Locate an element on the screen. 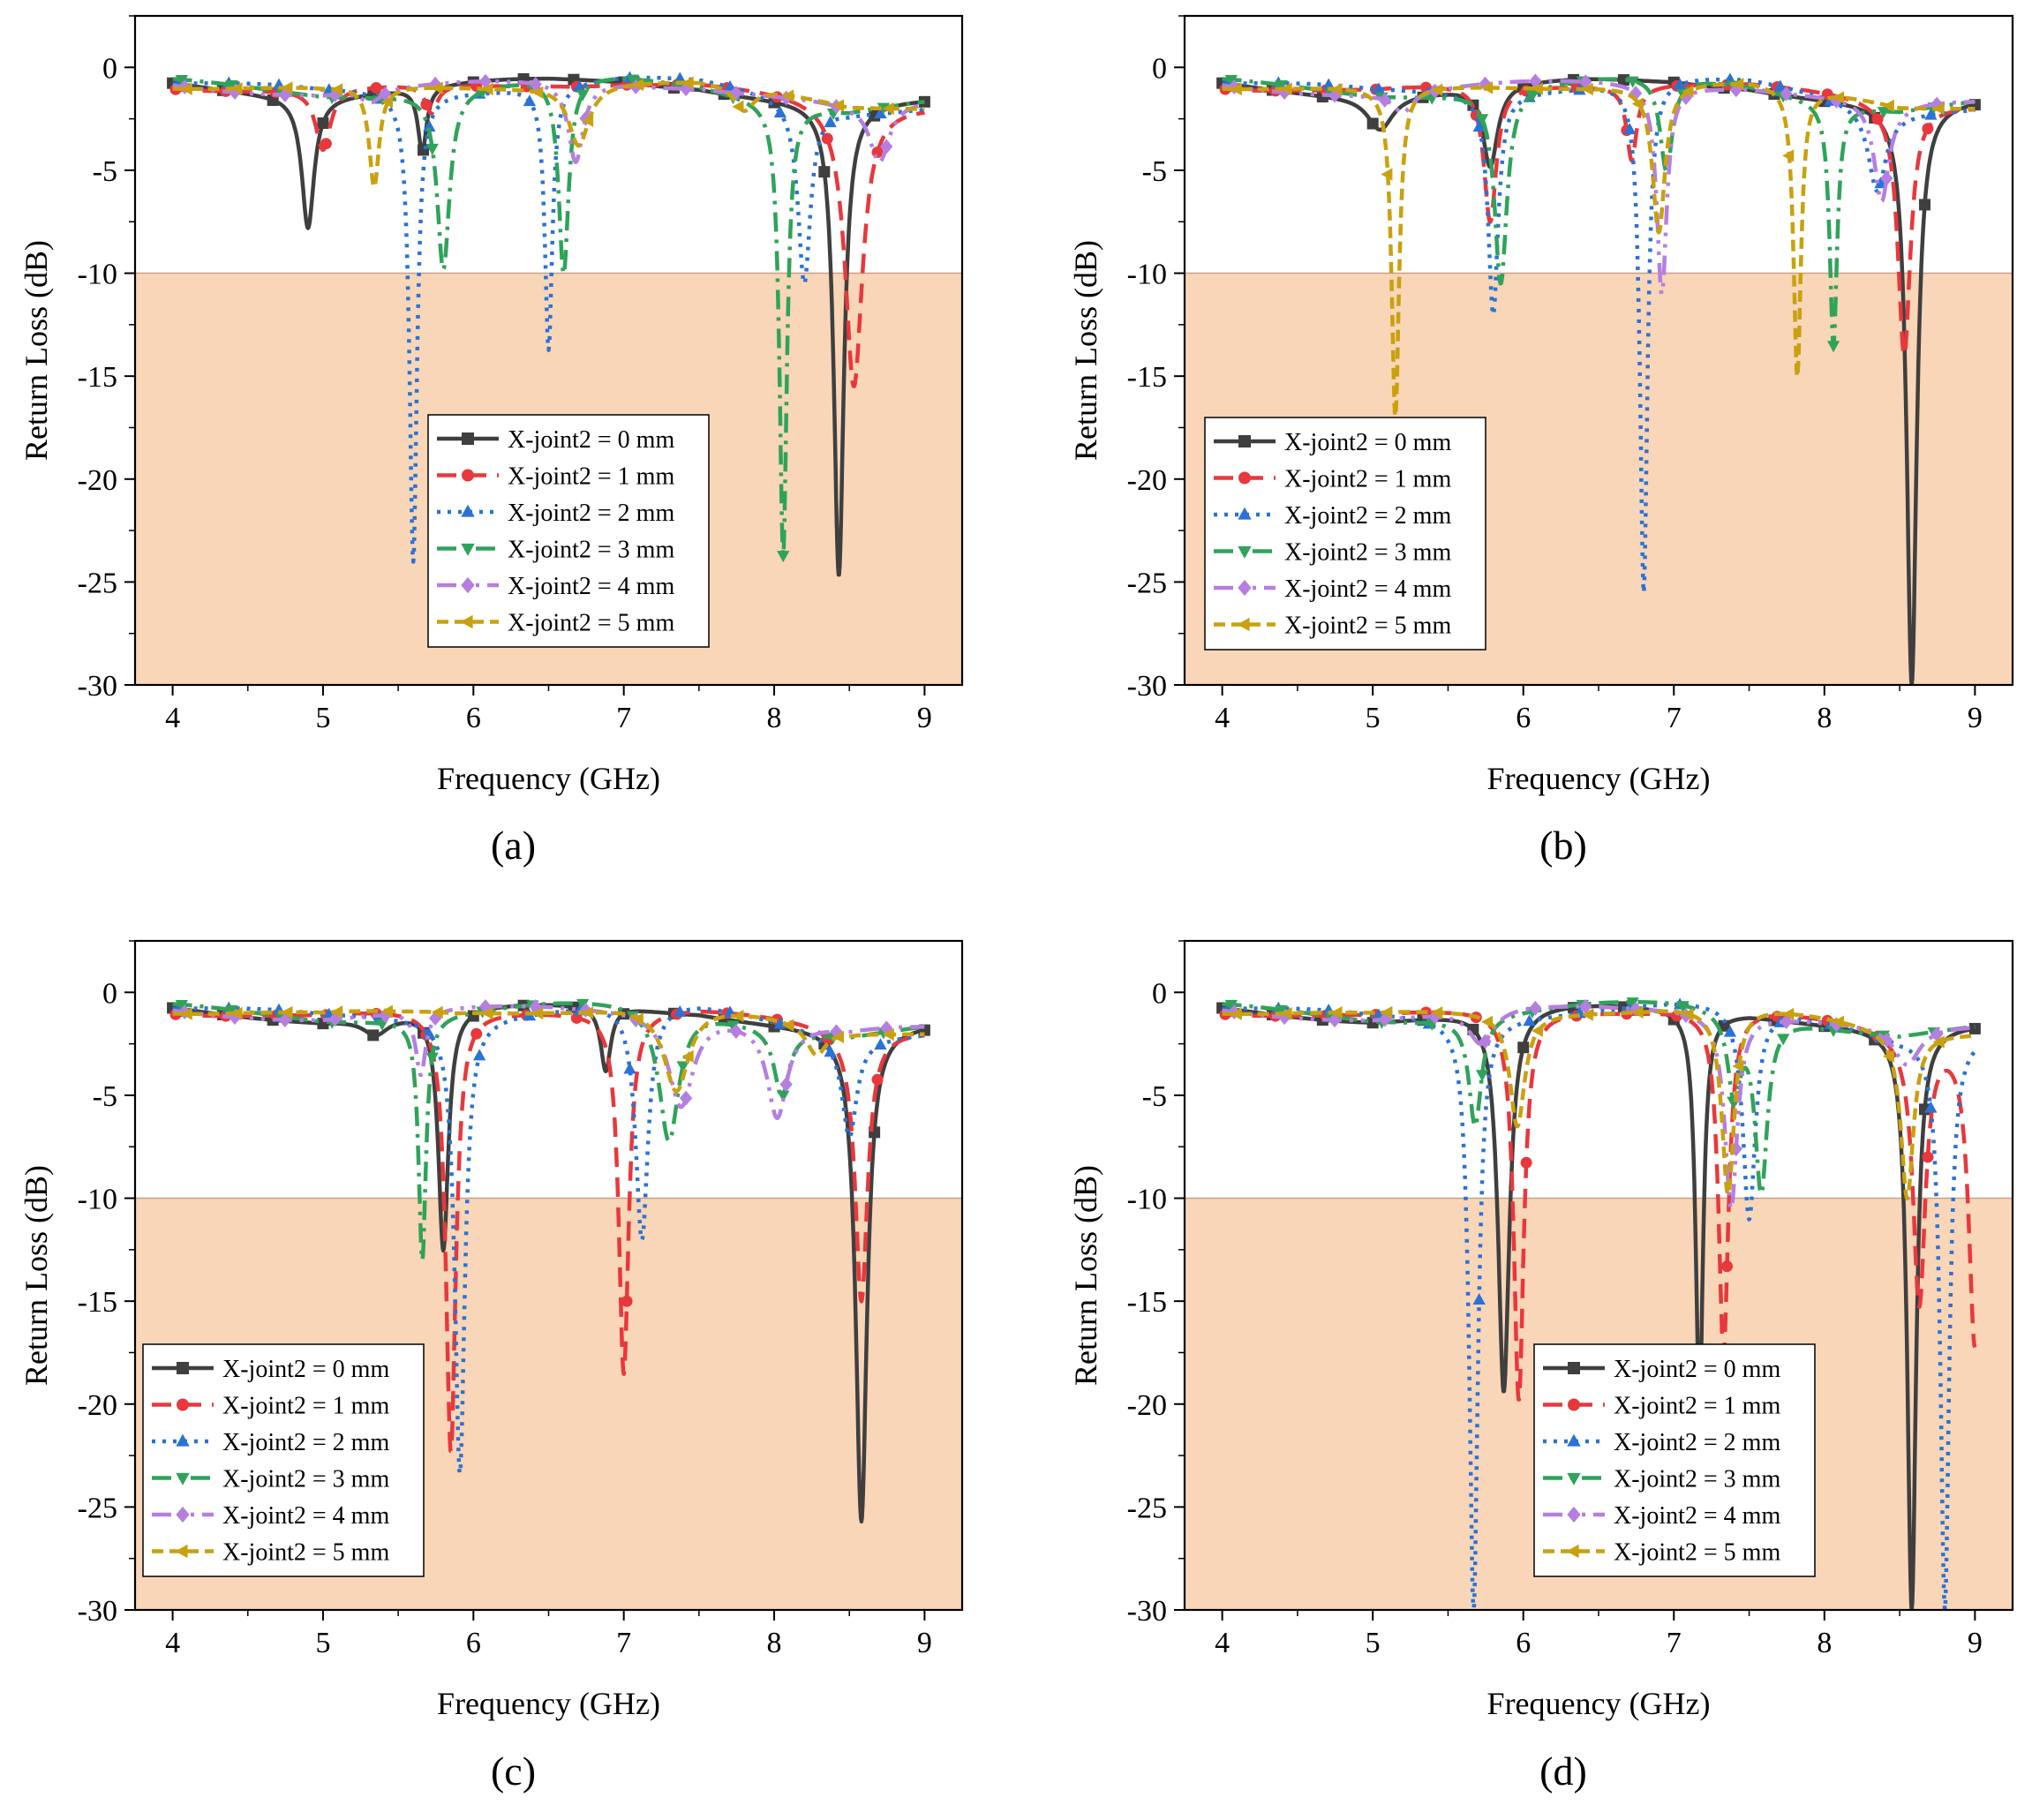 The height and width of the screenshot is (1820, 2032). x-tick-label: 4 is located at coordinates (1222, 1643).